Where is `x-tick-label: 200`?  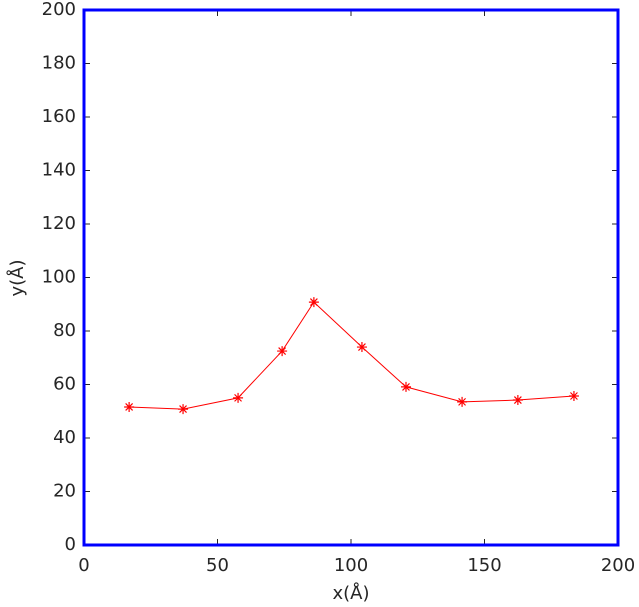
x-tick-label: 200 is located at coordinates (618, 565).